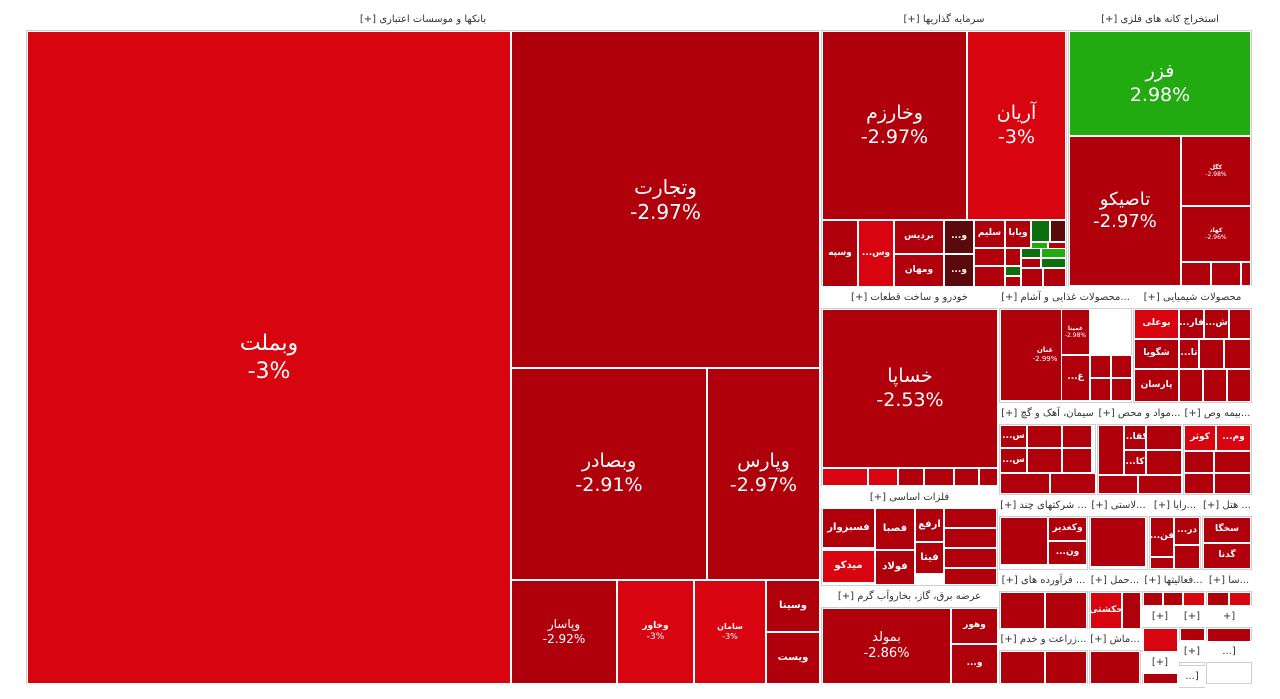 Image resolution: width=1280 pixels, height=699 pixels. What do you see at coordinates (895, 529) in the screenshot?
I see `stock-tile-fasba: فصبا` at bounding box center [895, 529].